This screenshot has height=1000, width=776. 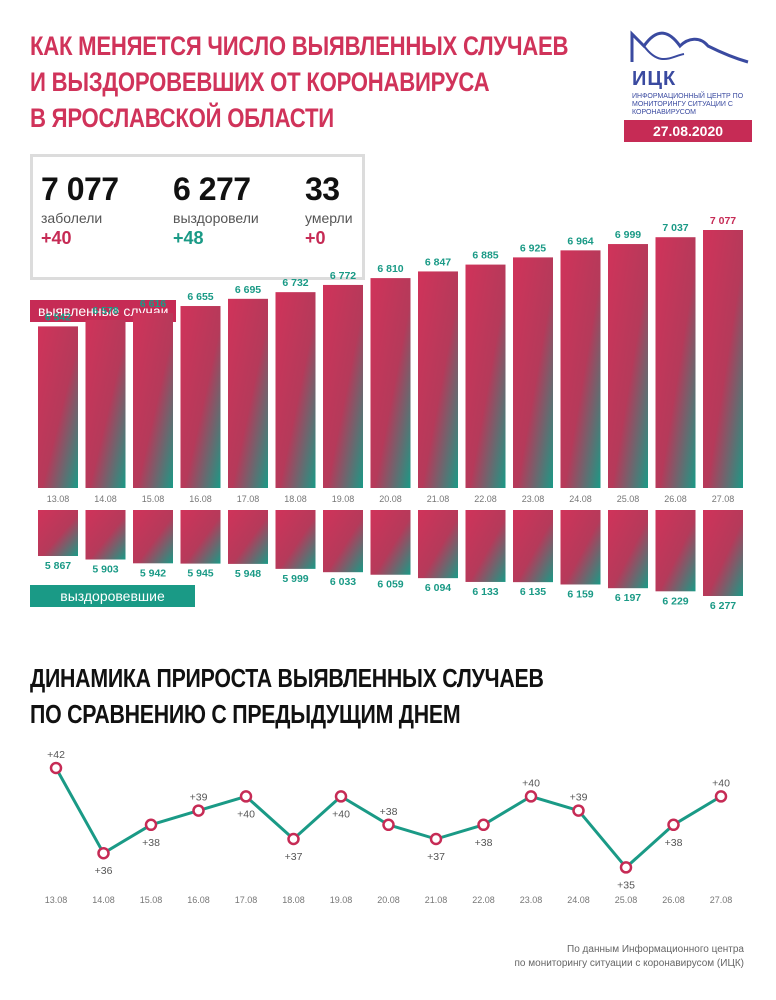 What do you see at coordinates (105, 311) in the screenshot?
I see `case-bar-label: 6 578` at bounding box center [105, 311].